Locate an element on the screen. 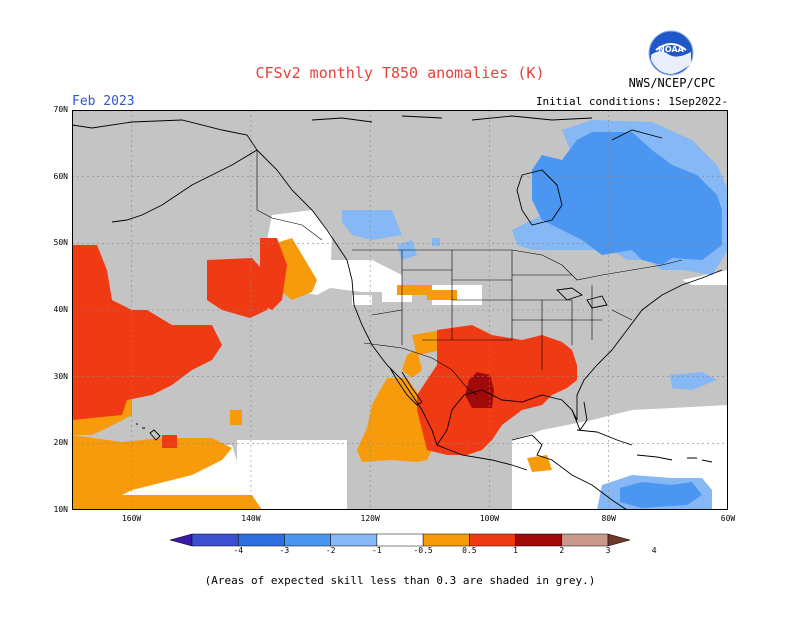  colorbar-label: -0.5 is located at coordinates (423, 550).